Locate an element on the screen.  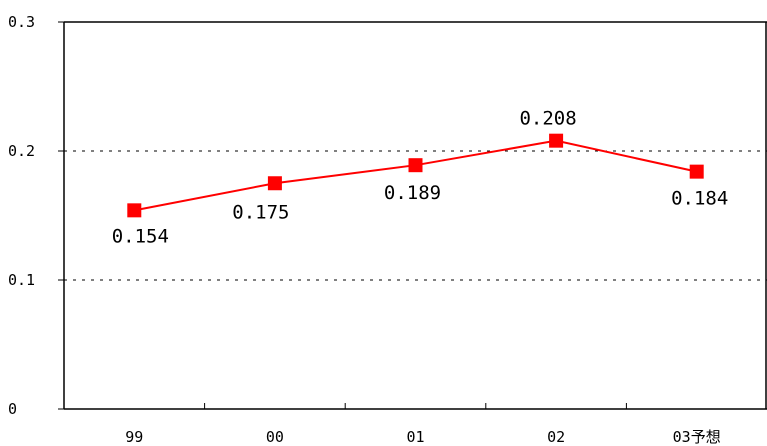
data-label: 0.184 is located at coordinates (699, 199).